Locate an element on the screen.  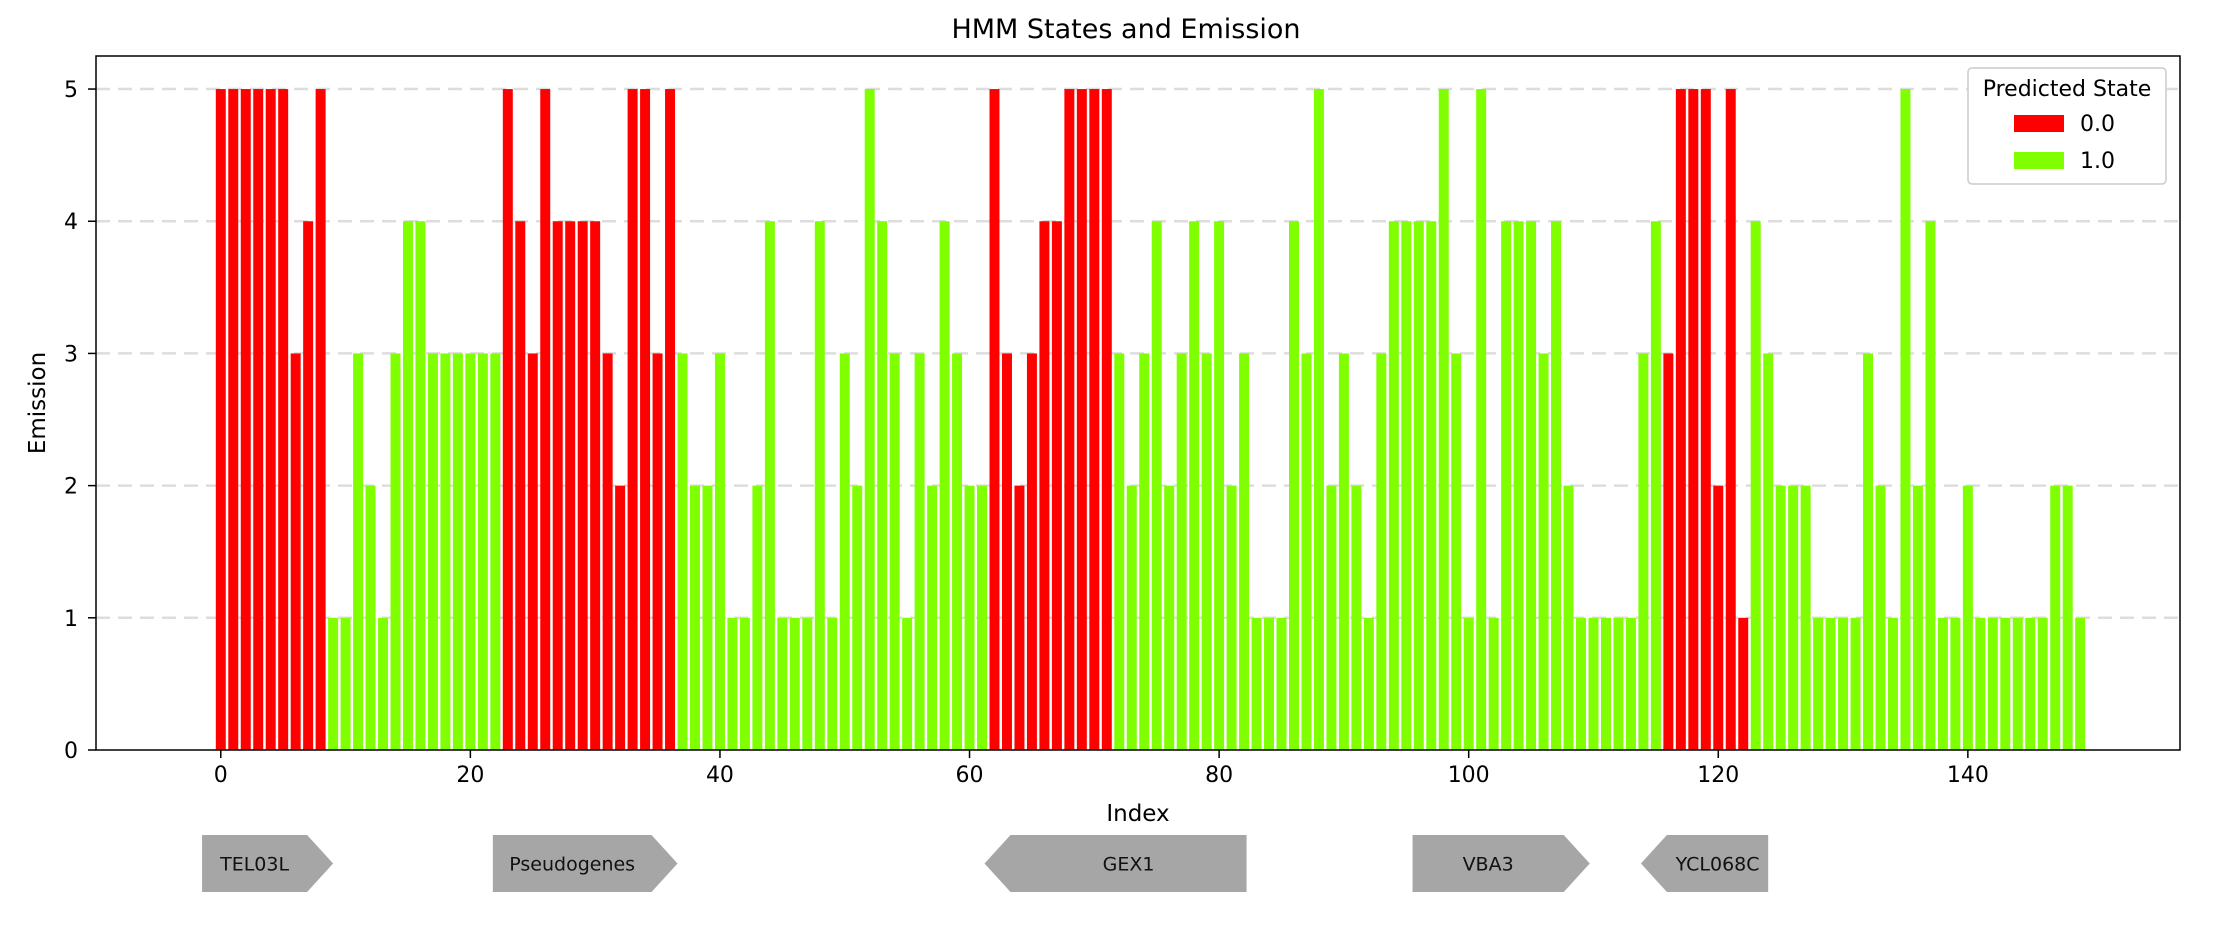
x-axis-title: Index is located at coordinates (1137, 814).